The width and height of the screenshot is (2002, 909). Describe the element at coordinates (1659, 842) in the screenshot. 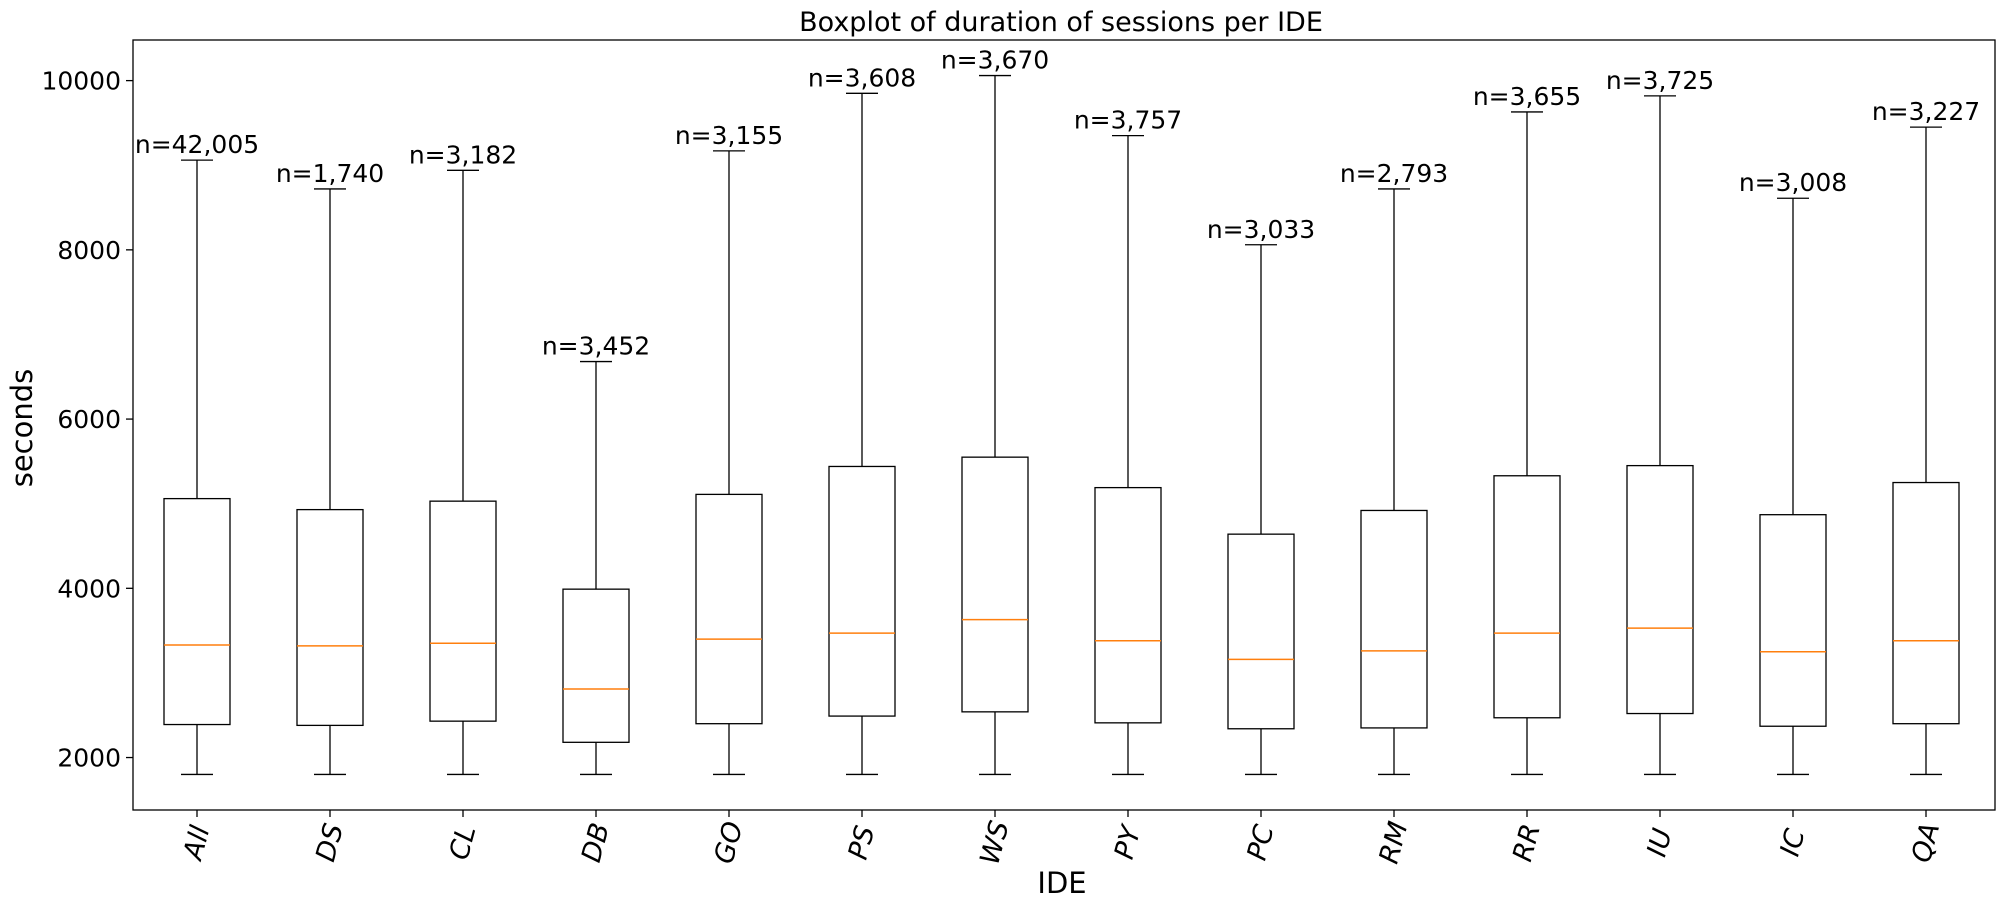

I see `x-tick-label: IU` at that location.